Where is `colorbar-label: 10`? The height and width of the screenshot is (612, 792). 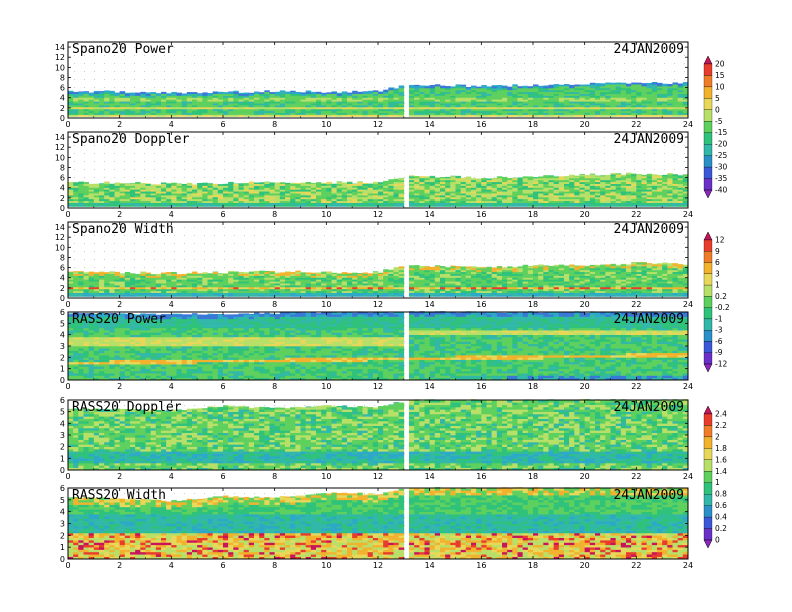
colorbar-label: 10 is located at coordinates (720, 86).